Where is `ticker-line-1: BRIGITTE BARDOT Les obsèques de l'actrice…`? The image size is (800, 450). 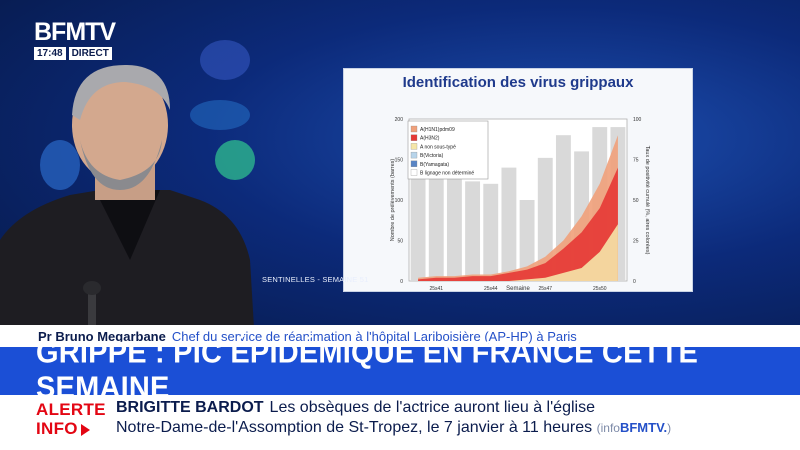
ticker-line-1: BRIGITTE BARDOT Les obsèques de l'actrice… is located at coordinates (355, 408).